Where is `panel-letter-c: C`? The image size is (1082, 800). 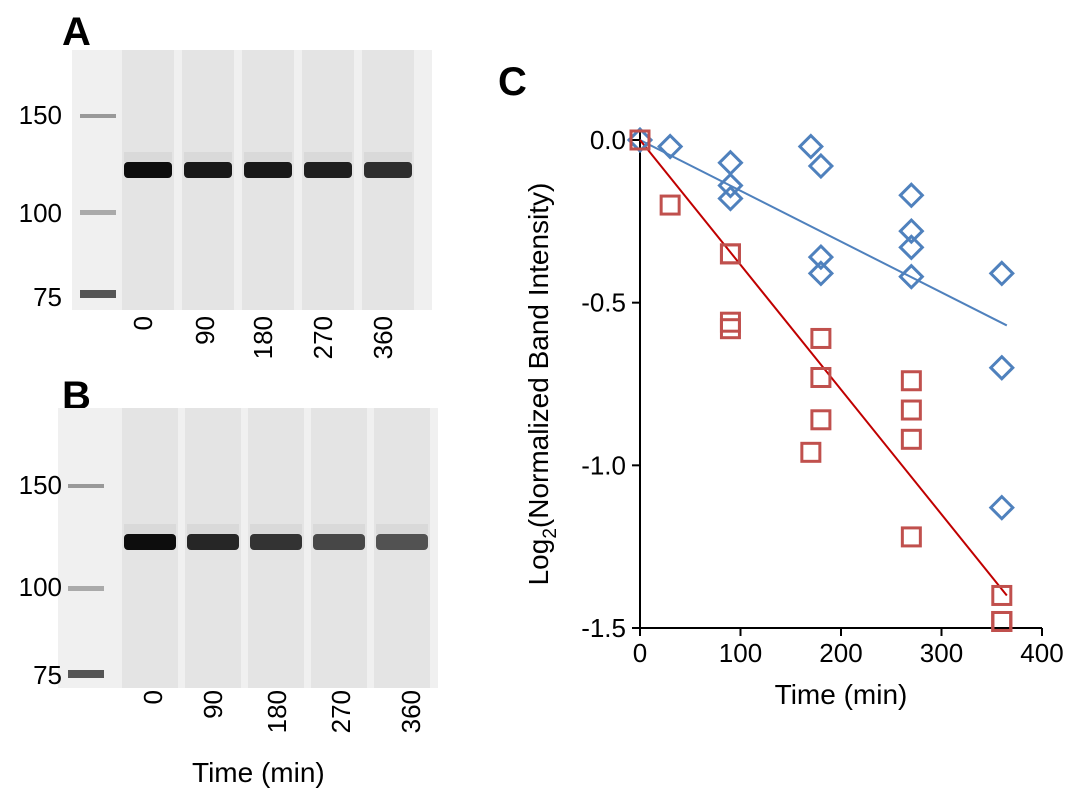
panel-letter-c: C is located at coordinates (512, 82).